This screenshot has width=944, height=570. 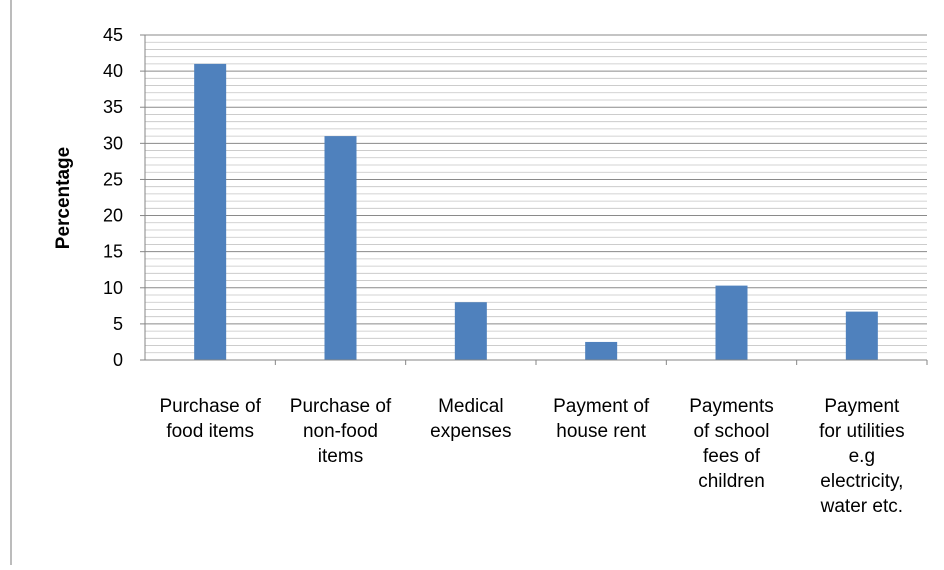 What do you see at coordinates (113, 197) in the screenshot?
I see `y-tick-labels: 0 5 10 15 20 25 30 35 40 45` at bounding box center [113, 197].